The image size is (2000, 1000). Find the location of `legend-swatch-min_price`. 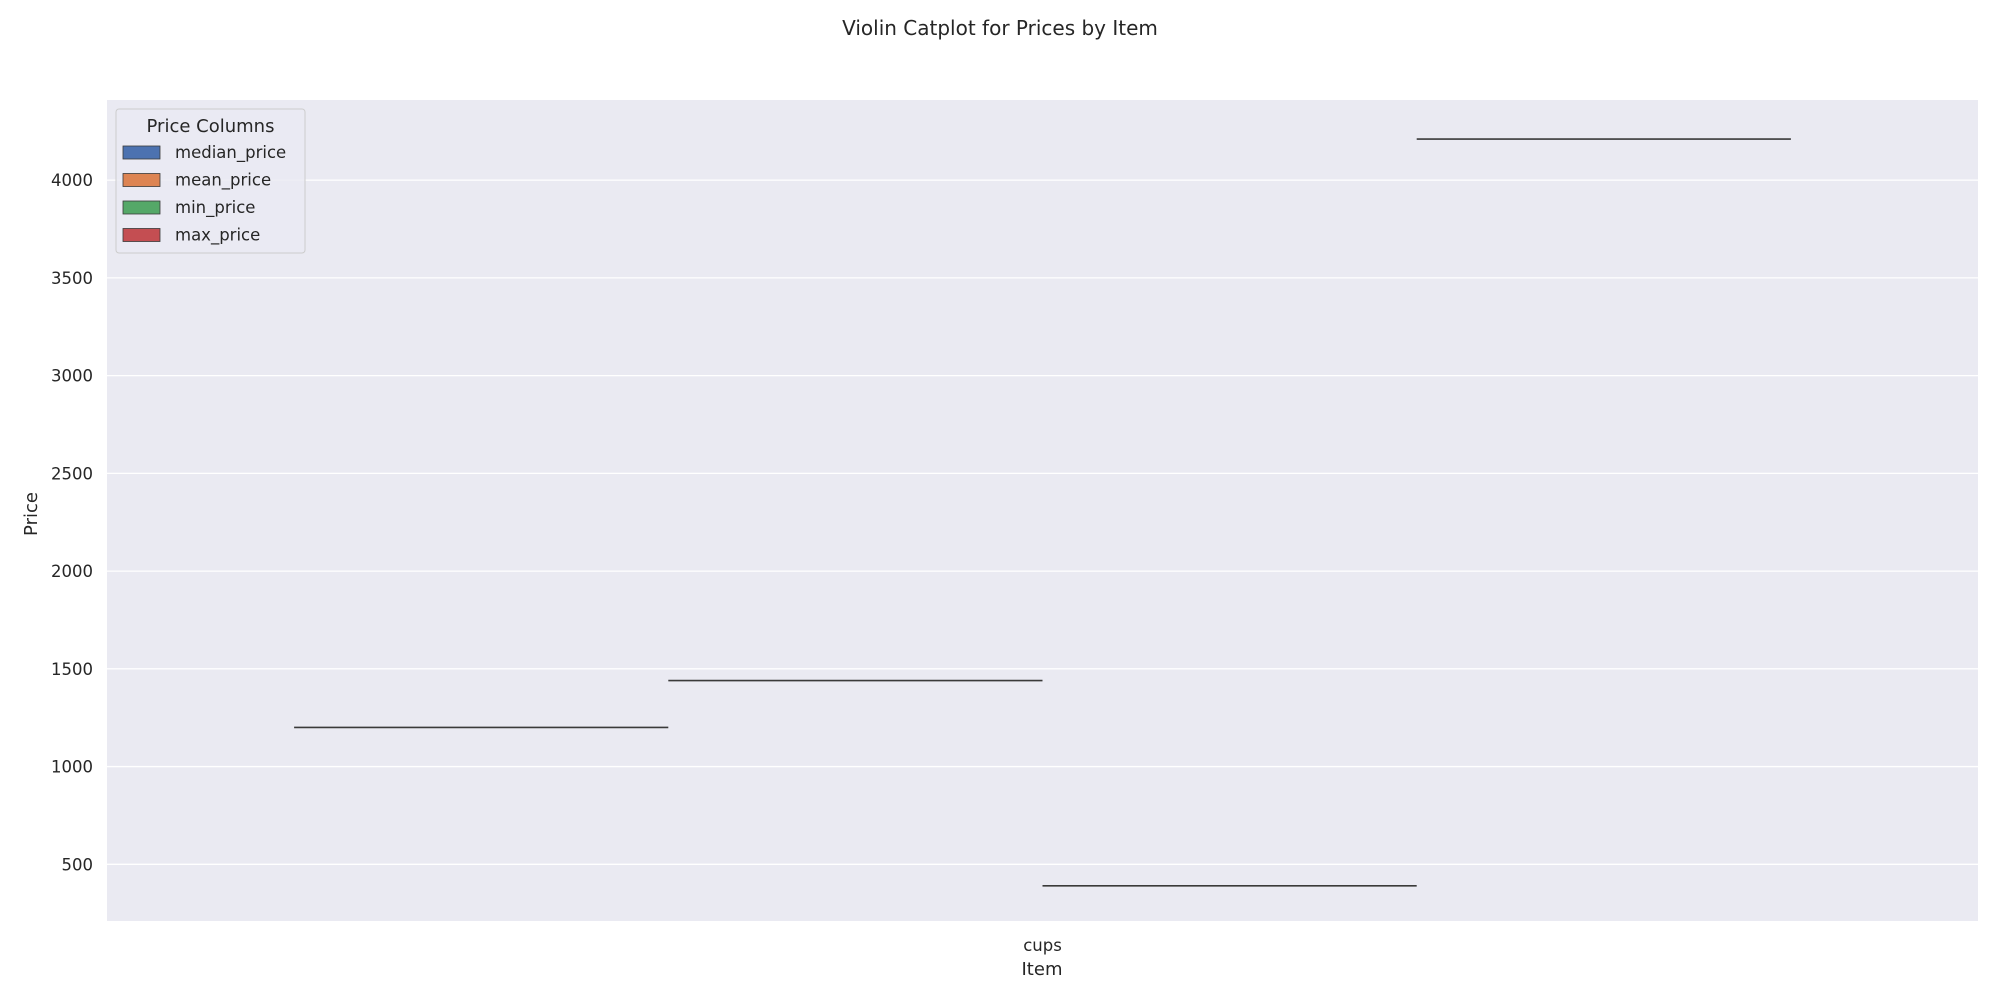

legend-swatch-min_price is located at coordinates (141, 207).